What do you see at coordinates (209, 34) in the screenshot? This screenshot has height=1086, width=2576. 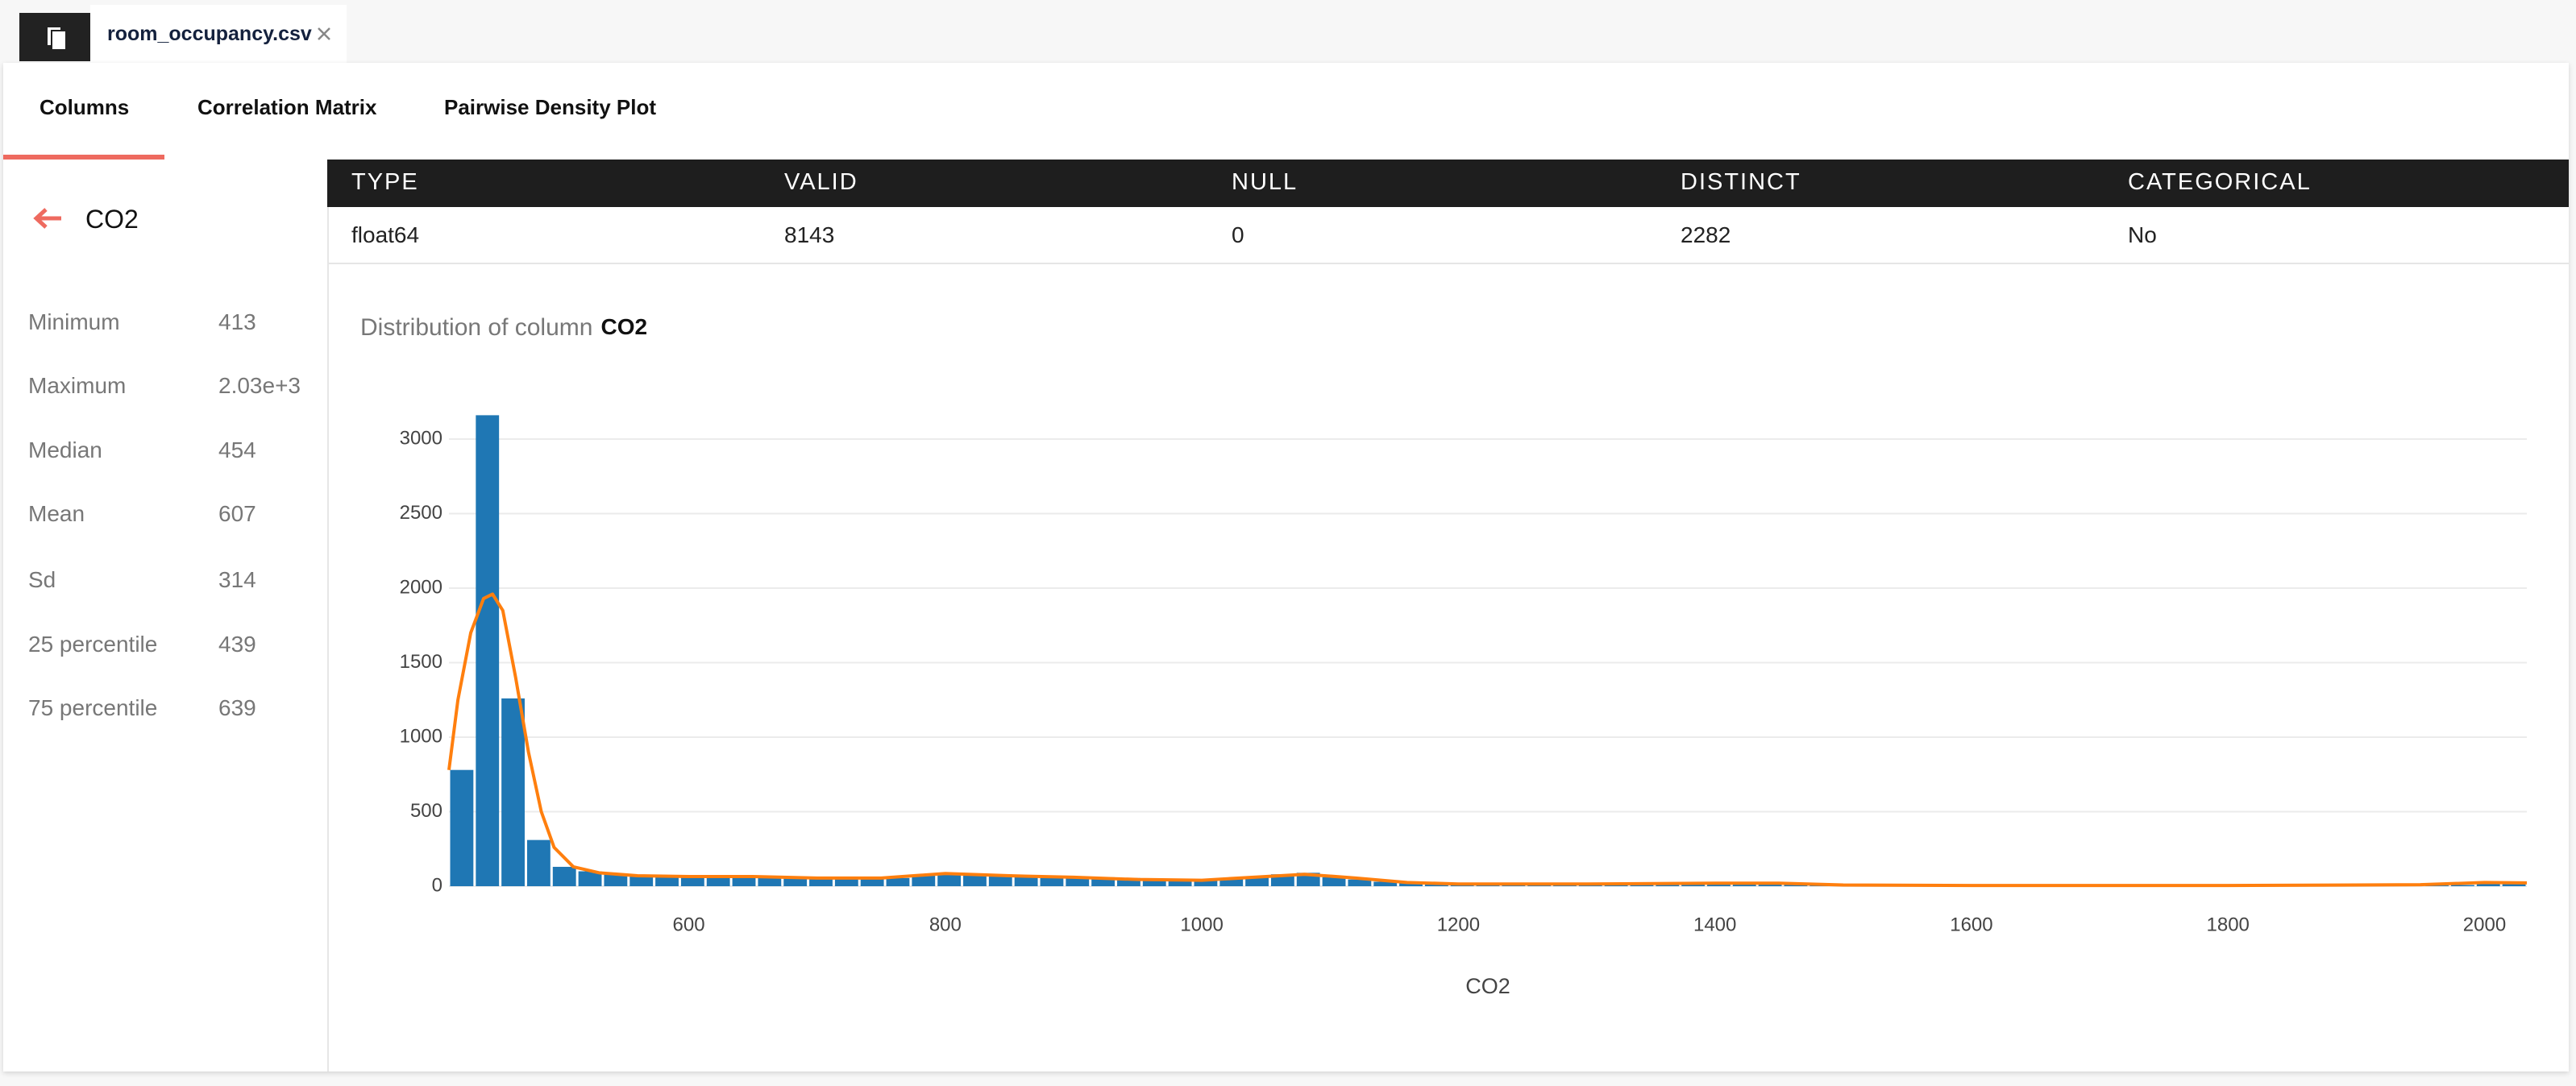 I see `file-name: room_occupancy.csv` at bounding box center [209, 34].